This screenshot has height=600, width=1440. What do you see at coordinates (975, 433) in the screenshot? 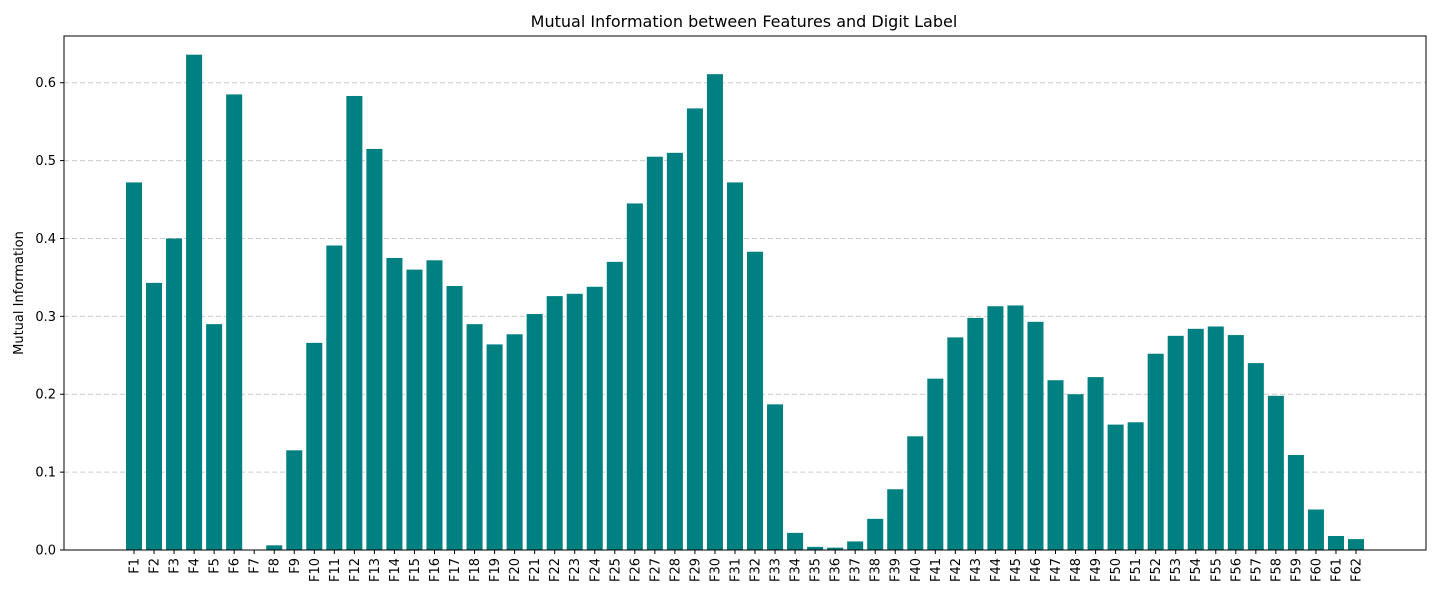
I see `bar-f43` at bounding box center [975, 433].